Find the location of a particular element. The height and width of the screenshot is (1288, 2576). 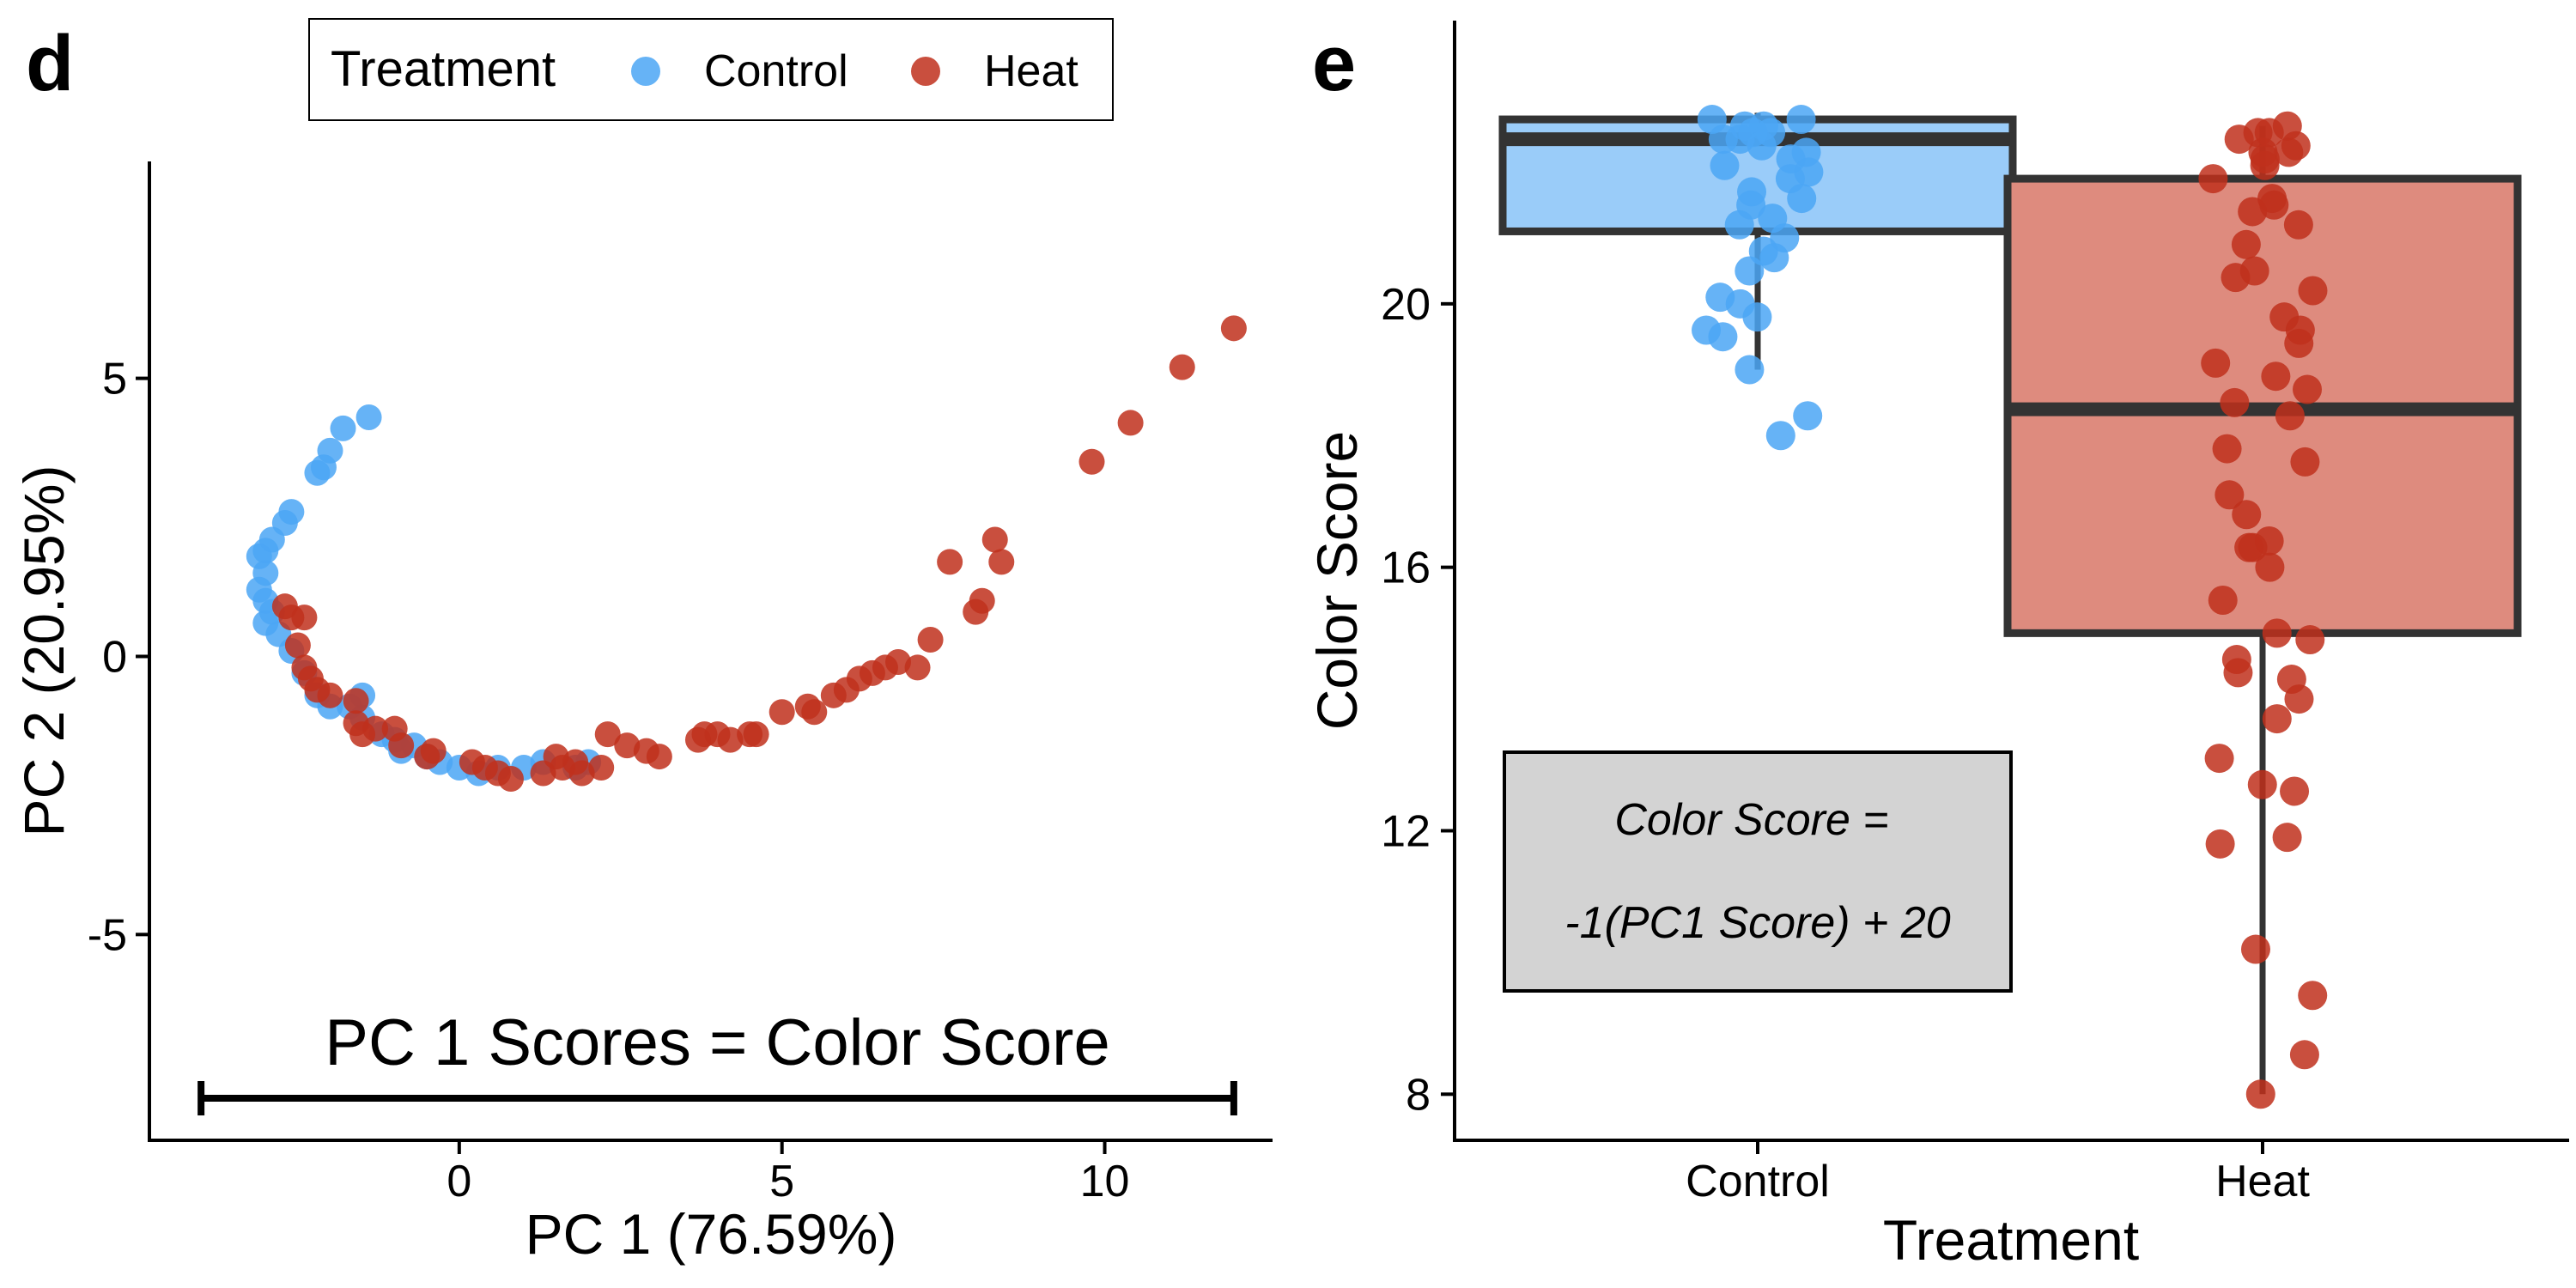

x-tick-label-heat: Heat is located at coordinates (2262, 1181).